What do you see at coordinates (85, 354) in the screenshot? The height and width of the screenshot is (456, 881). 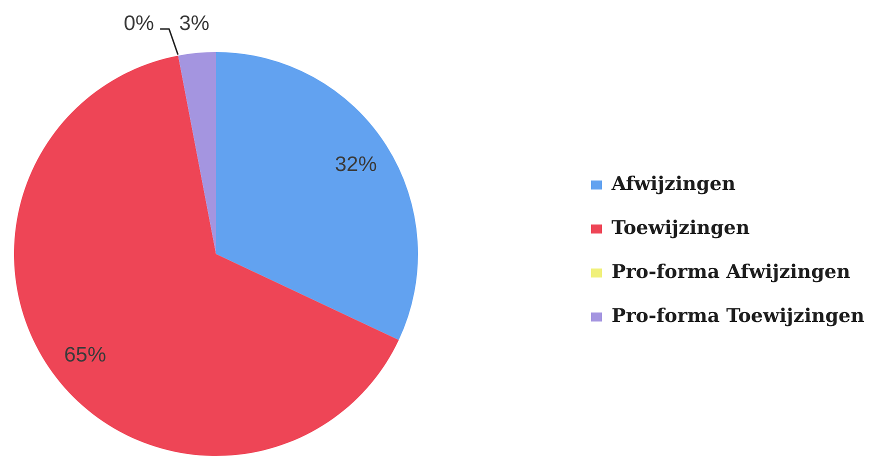 I see `data-label: 65%` at bounding box center [85, 354].